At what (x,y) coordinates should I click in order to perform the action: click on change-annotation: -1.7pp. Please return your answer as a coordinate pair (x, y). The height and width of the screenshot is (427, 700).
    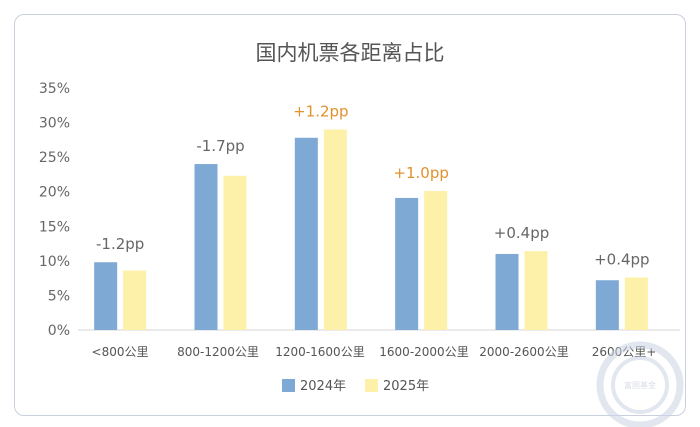
    Looking at the image, I should click on (220, 146).